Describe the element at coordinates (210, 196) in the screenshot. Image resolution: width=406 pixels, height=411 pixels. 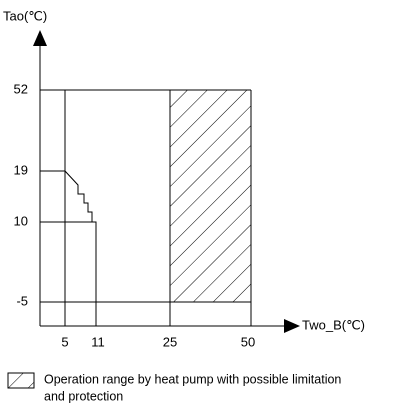
I see `hatched-region` at that location.